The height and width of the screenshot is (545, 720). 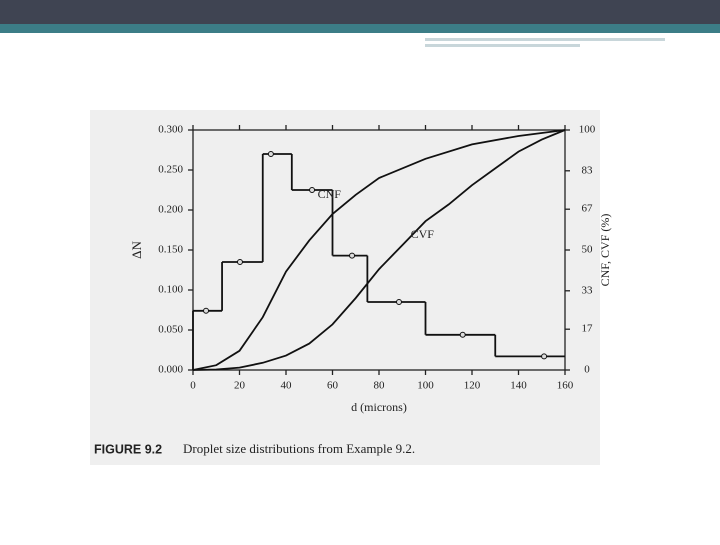 What do you see at coordinates (170, 250) in the screenshot?
I see `y-tick-label: 0.150` at bounding box center [170, 250].